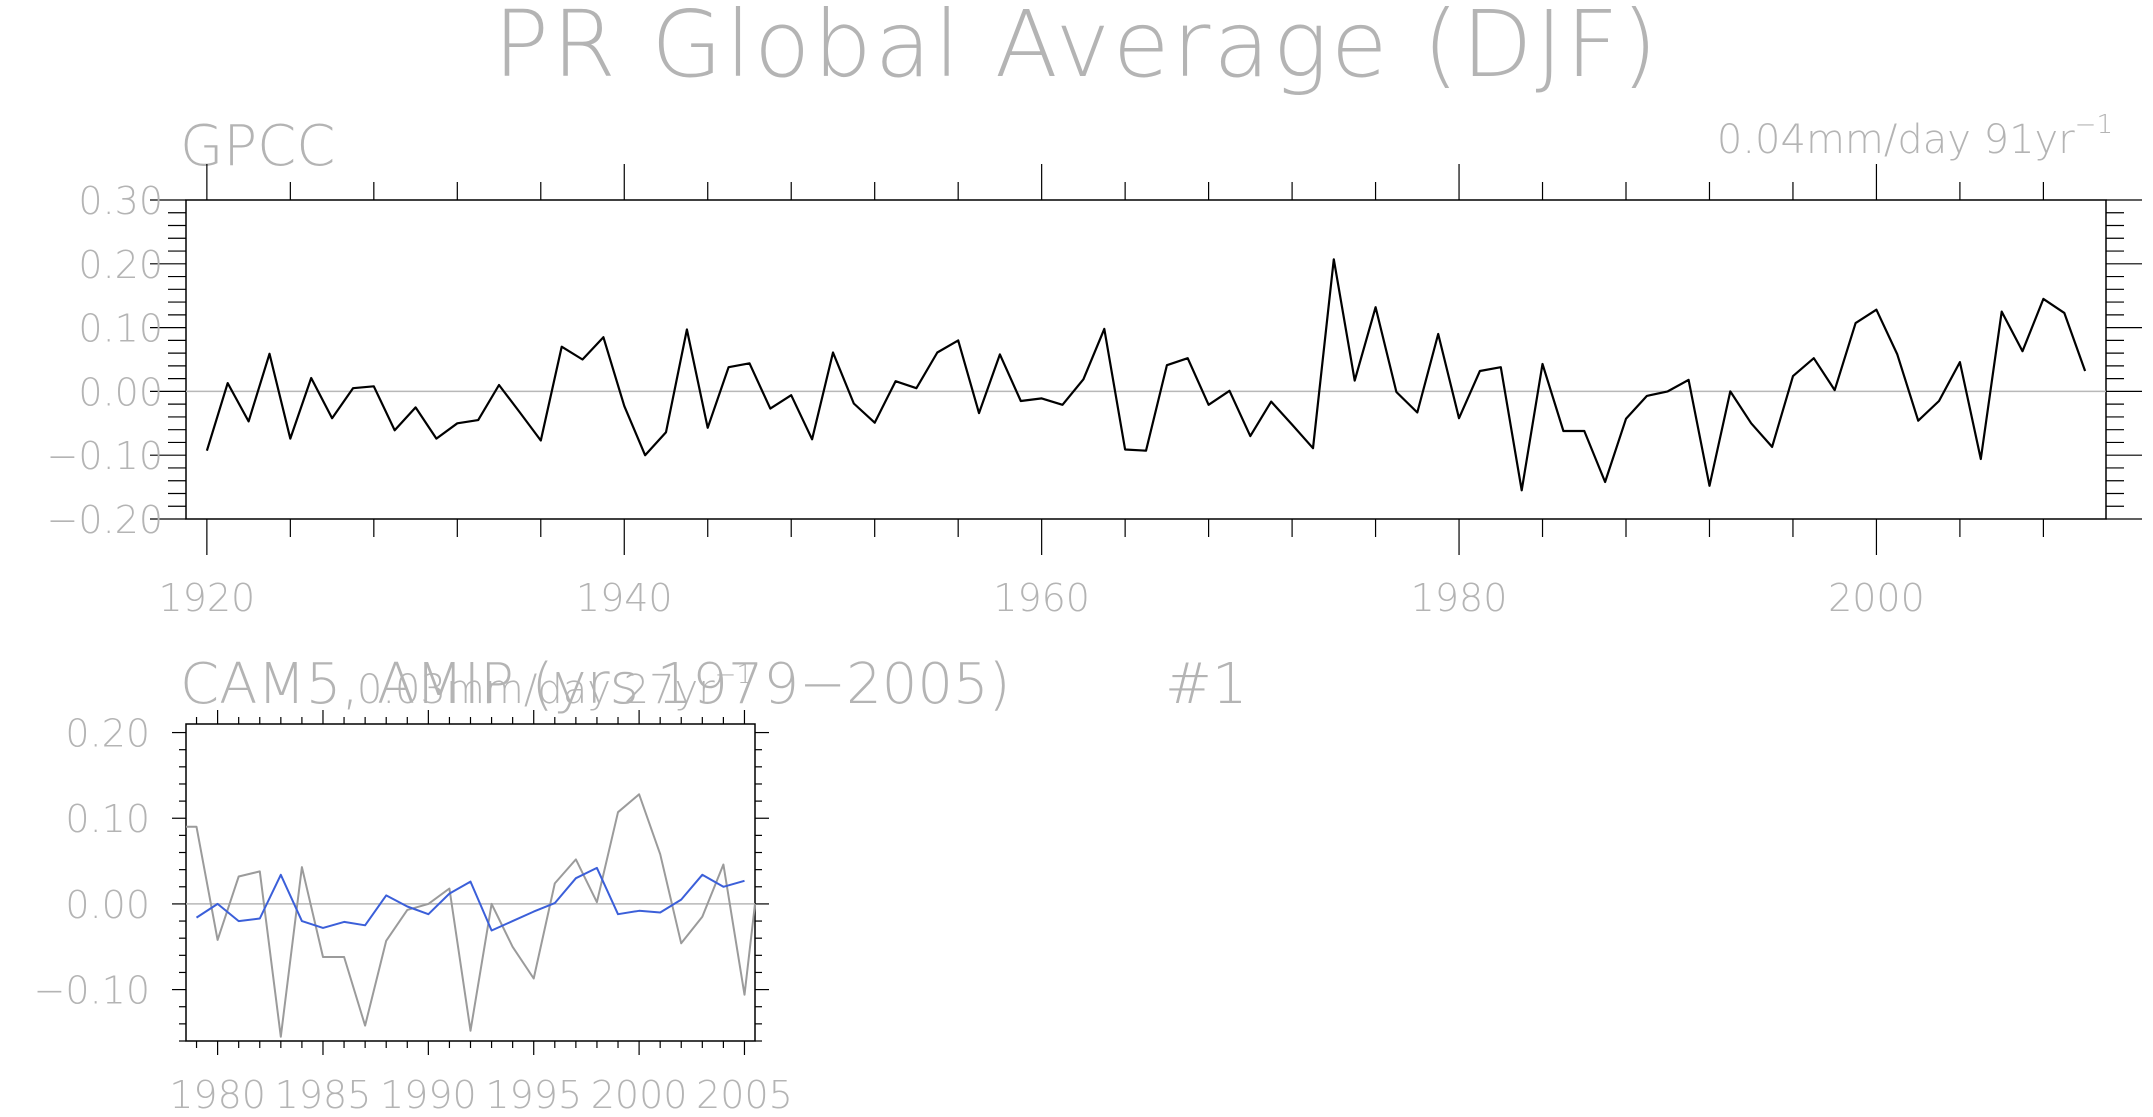  I want to click on cam5-y-tick-label: 0.00, so click(107, 905).